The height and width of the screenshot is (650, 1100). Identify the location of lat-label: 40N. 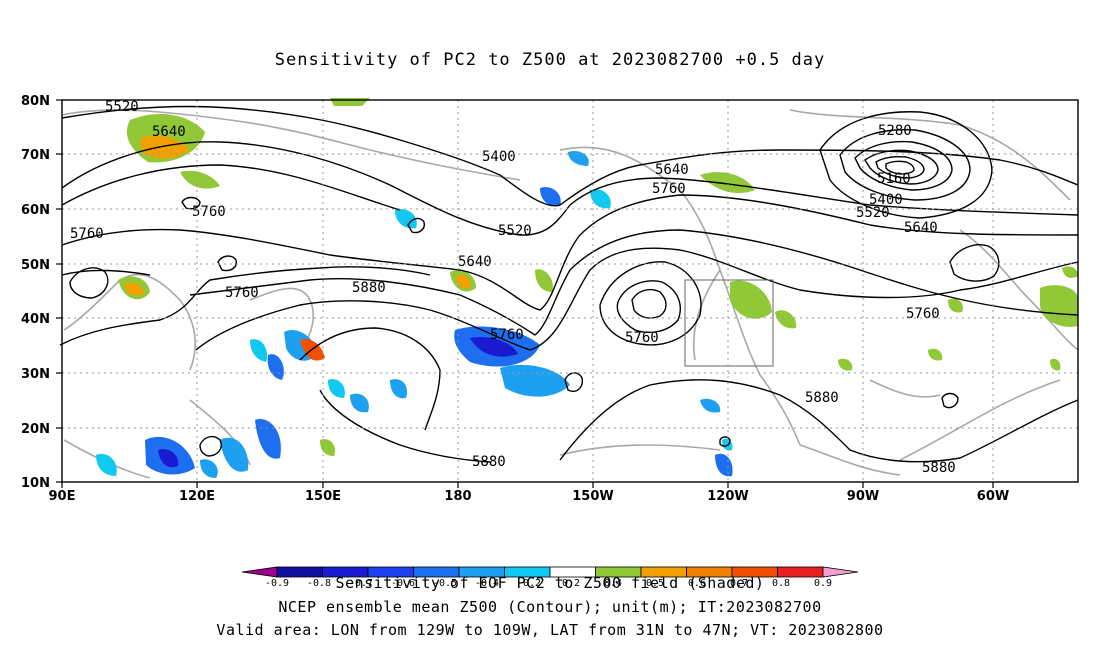
(35, 319).